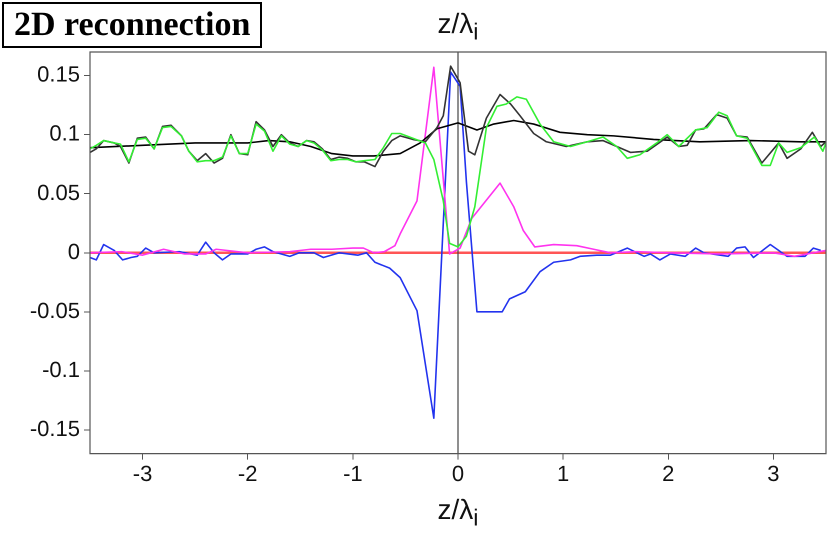  I want to click on chart-title: 2D reconnection, so click(132, 25).